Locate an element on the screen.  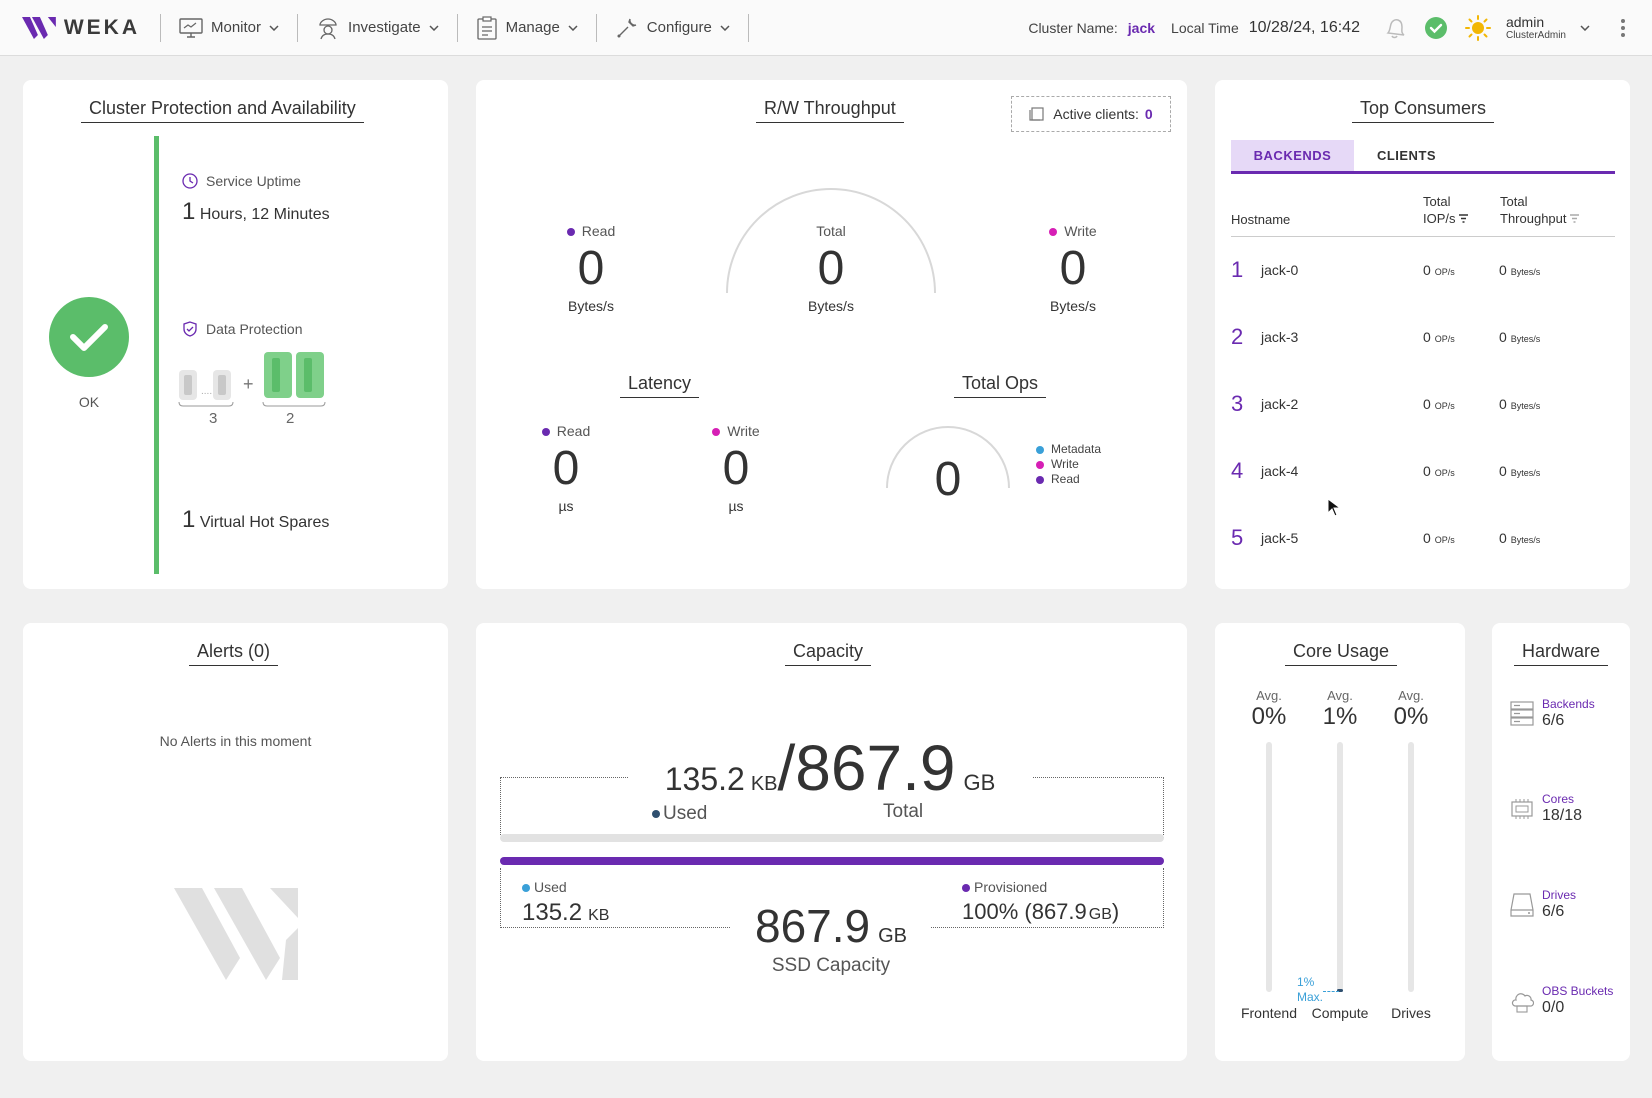
capacity-slash: / is located at coordinates (786, 768).